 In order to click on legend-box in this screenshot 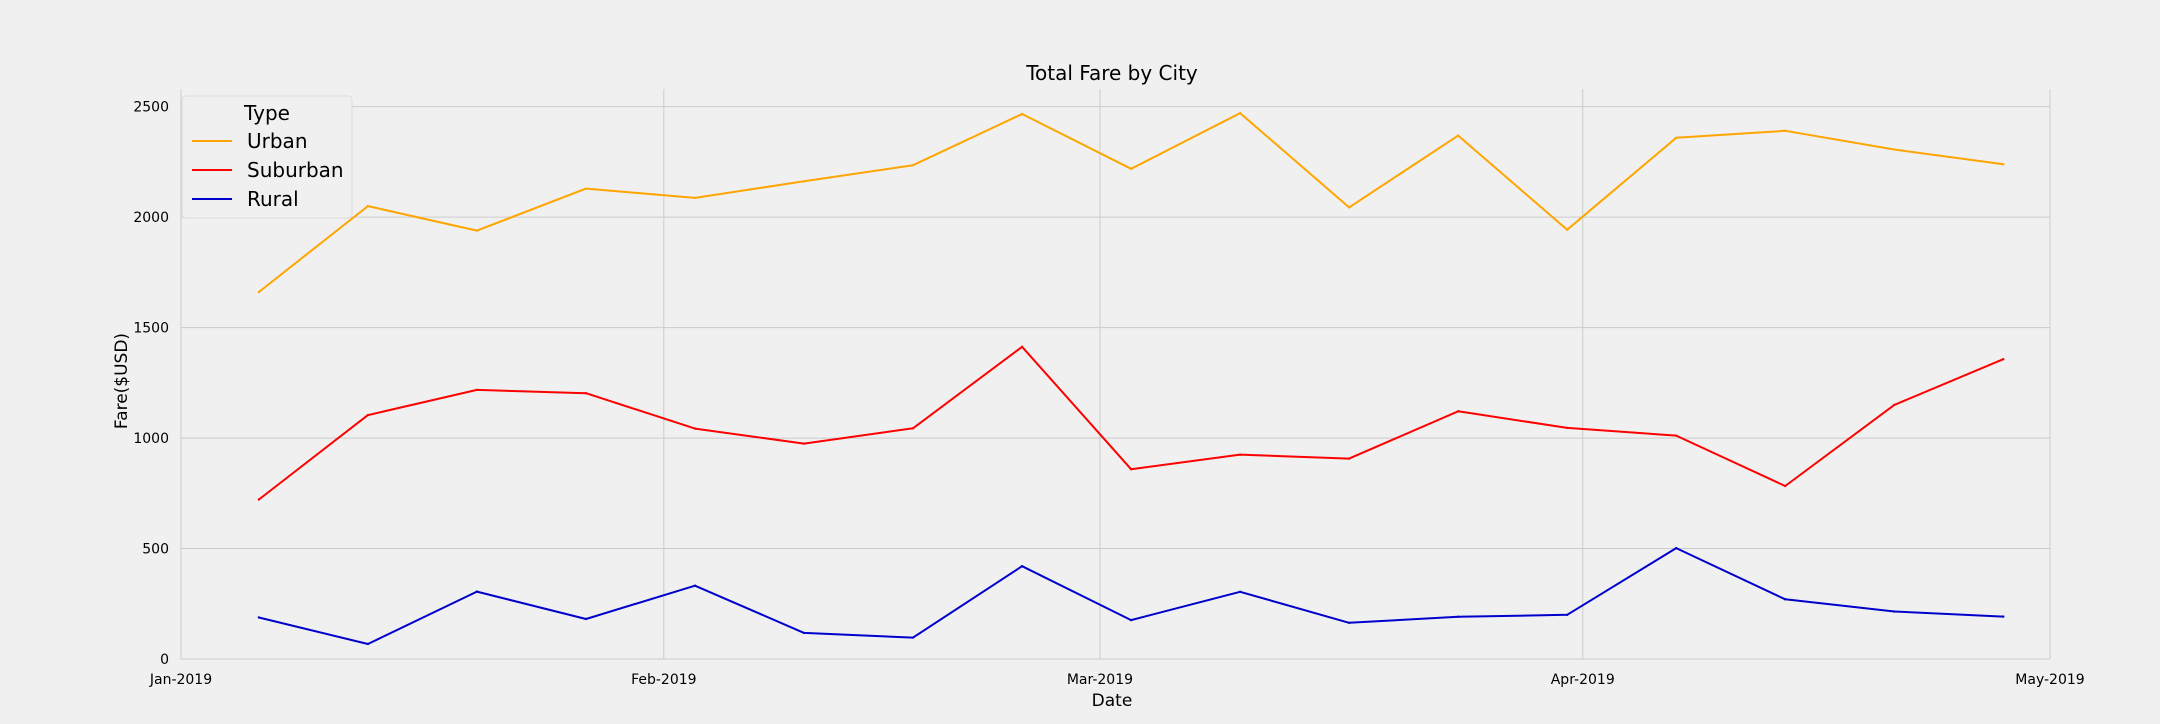, I will do `click(267, 157)`.